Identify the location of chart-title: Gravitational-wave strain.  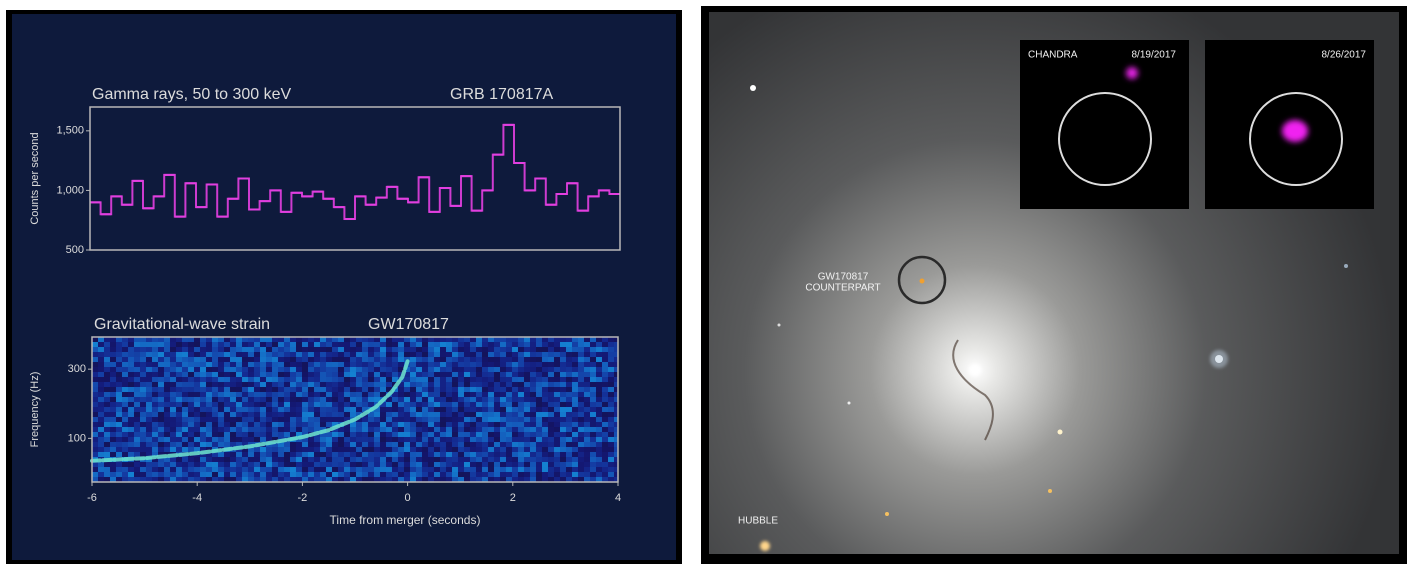
(182, 324).